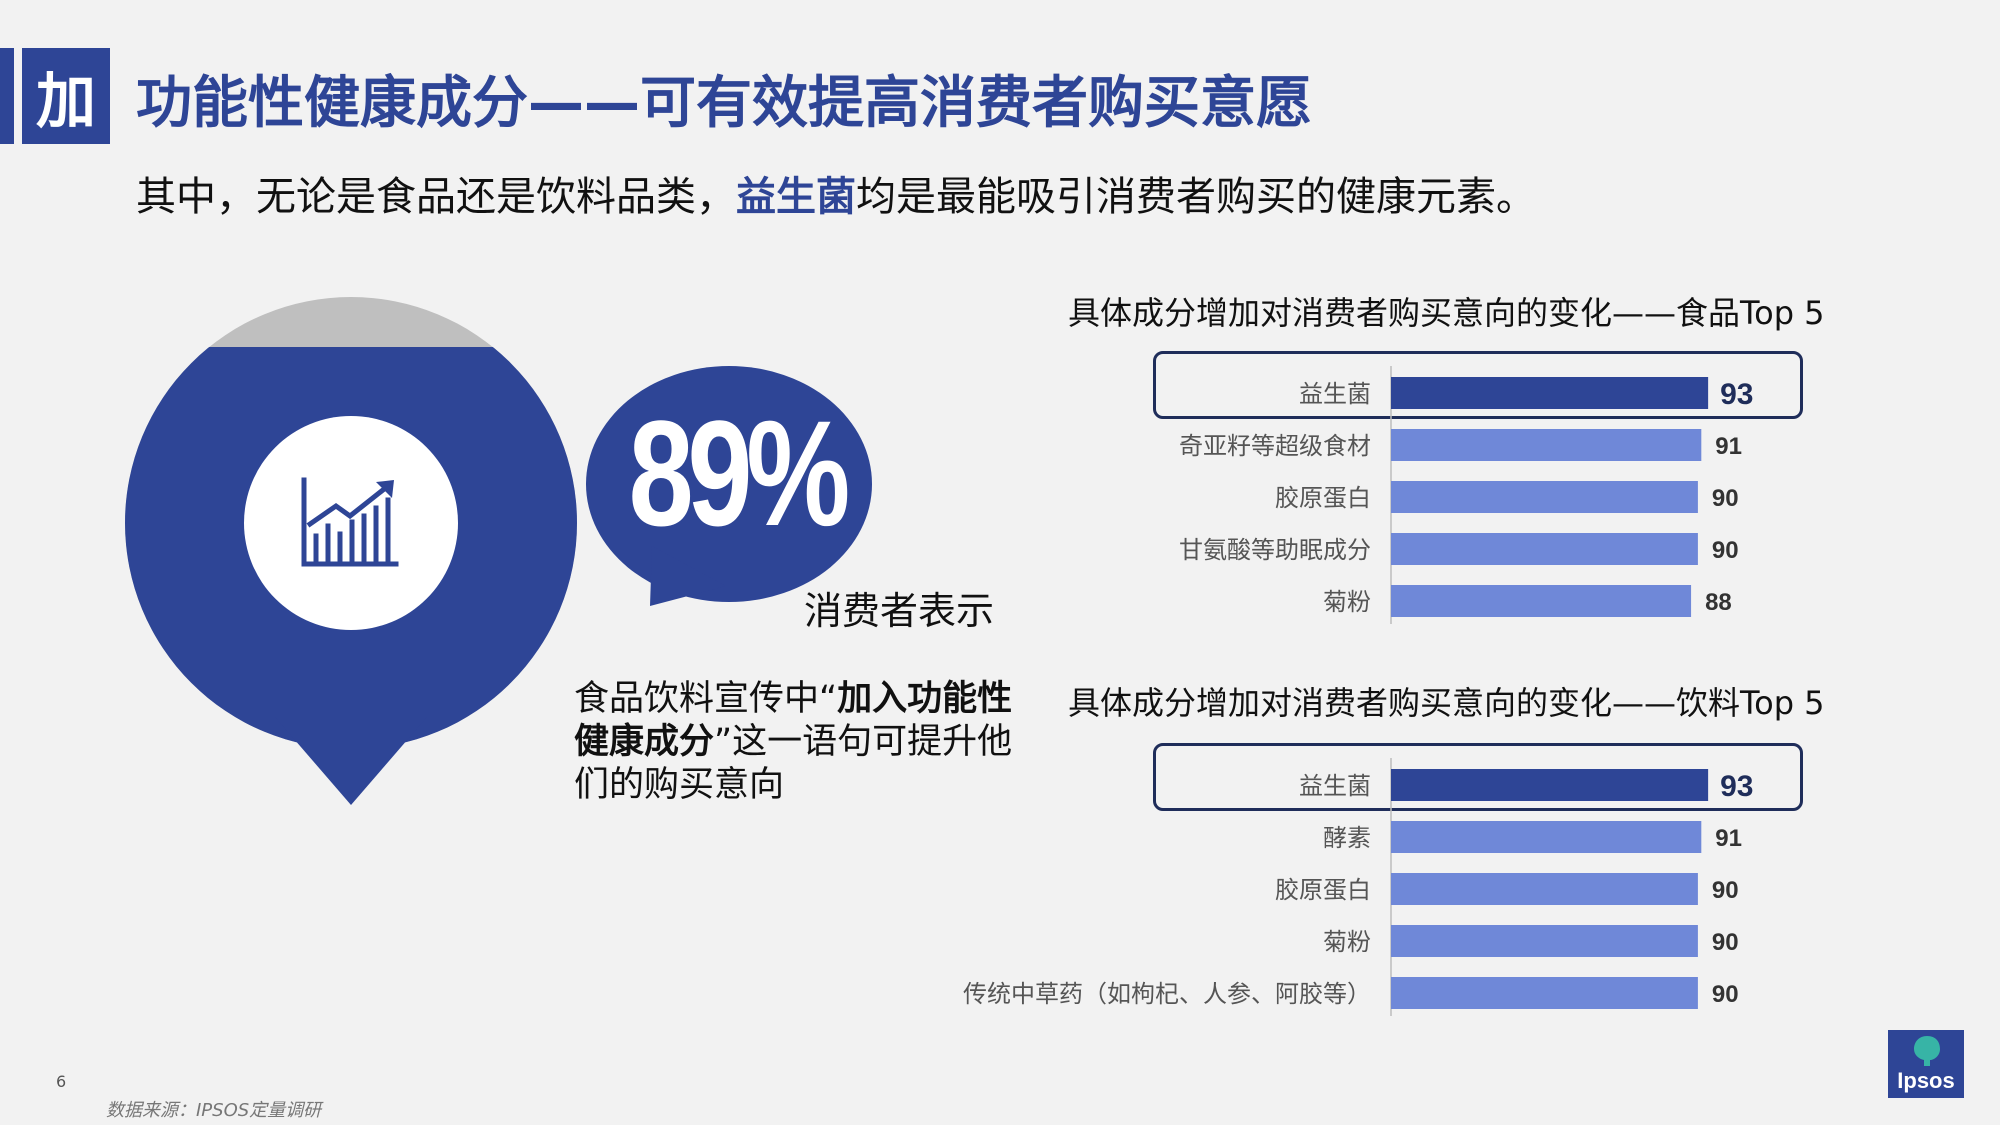 Image resolution: width=2000 pixels, height=1125 pixels. What do you see at coordinates (1335, 786) in the screenshot?
I see `category-label-1-0: 益生菌` at bounding box center [1335, 786].